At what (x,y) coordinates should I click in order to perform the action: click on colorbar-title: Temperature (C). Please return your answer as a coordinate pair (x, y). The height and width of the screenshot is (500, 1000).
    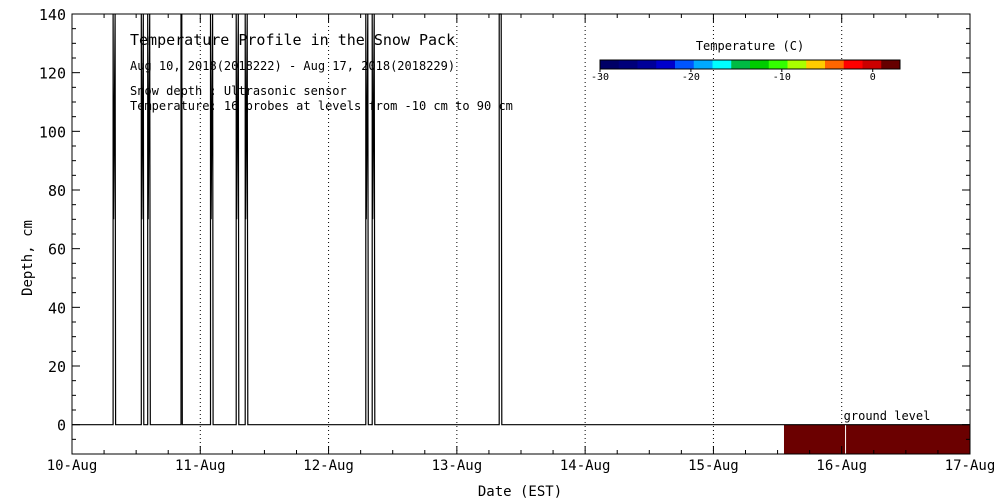
    Looking at the image, I should click on (750, 46).